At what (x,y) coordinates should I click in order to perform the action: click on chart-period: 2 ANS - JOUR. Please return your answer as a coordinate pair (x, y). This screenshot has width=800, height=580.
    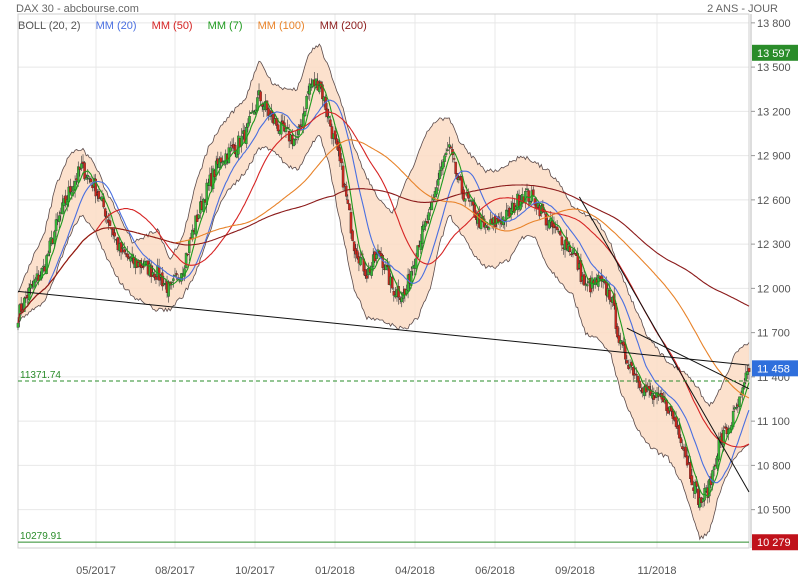
    Looking at the image, I should click on (742, 9).